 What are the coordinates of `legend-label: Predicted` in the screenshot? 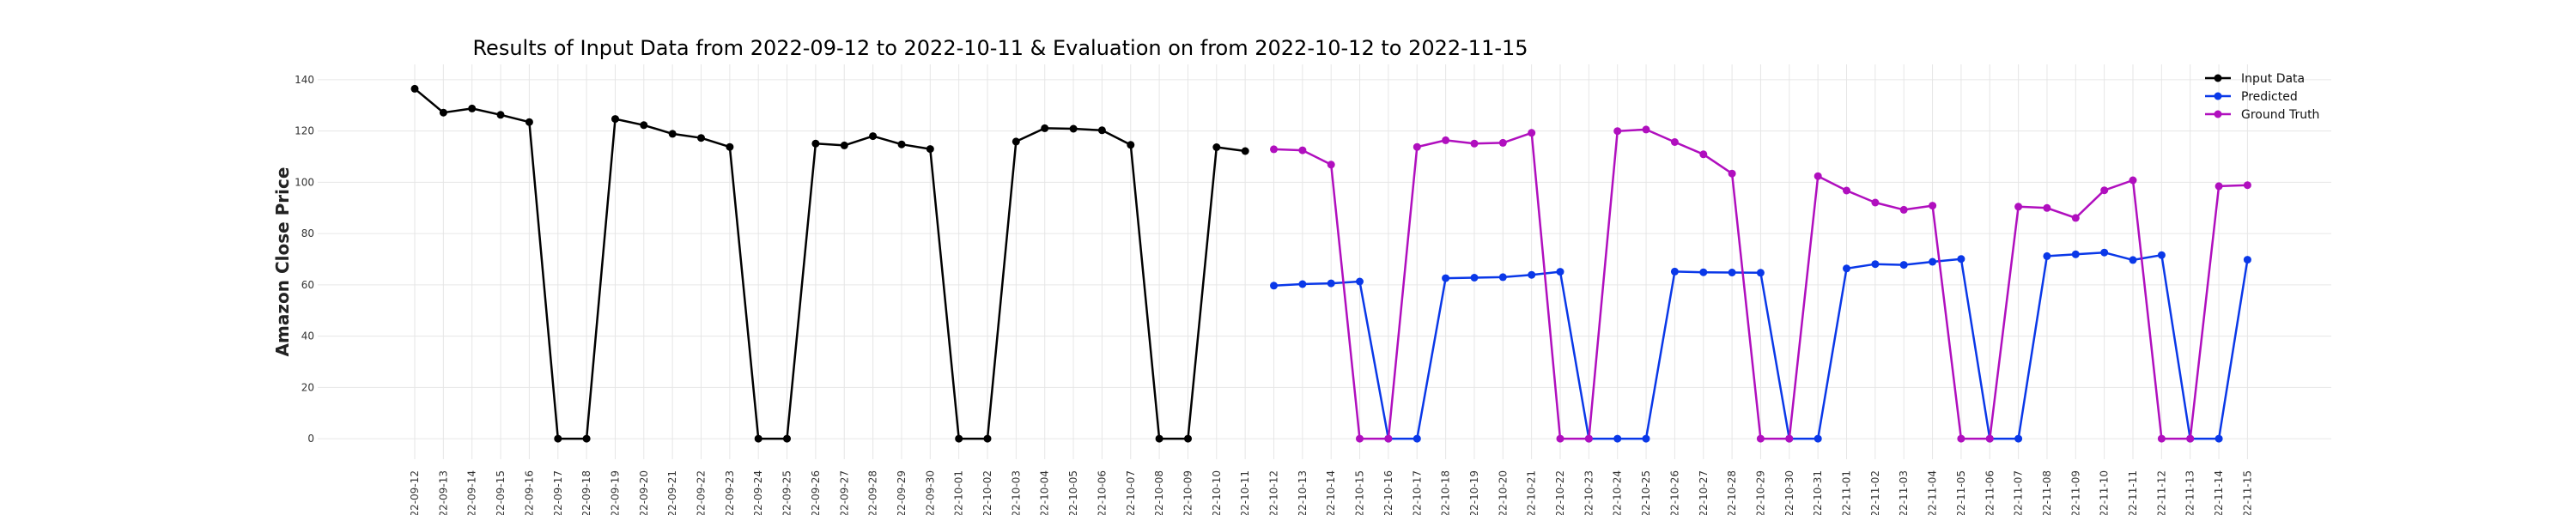 It's located at (2269, 97).